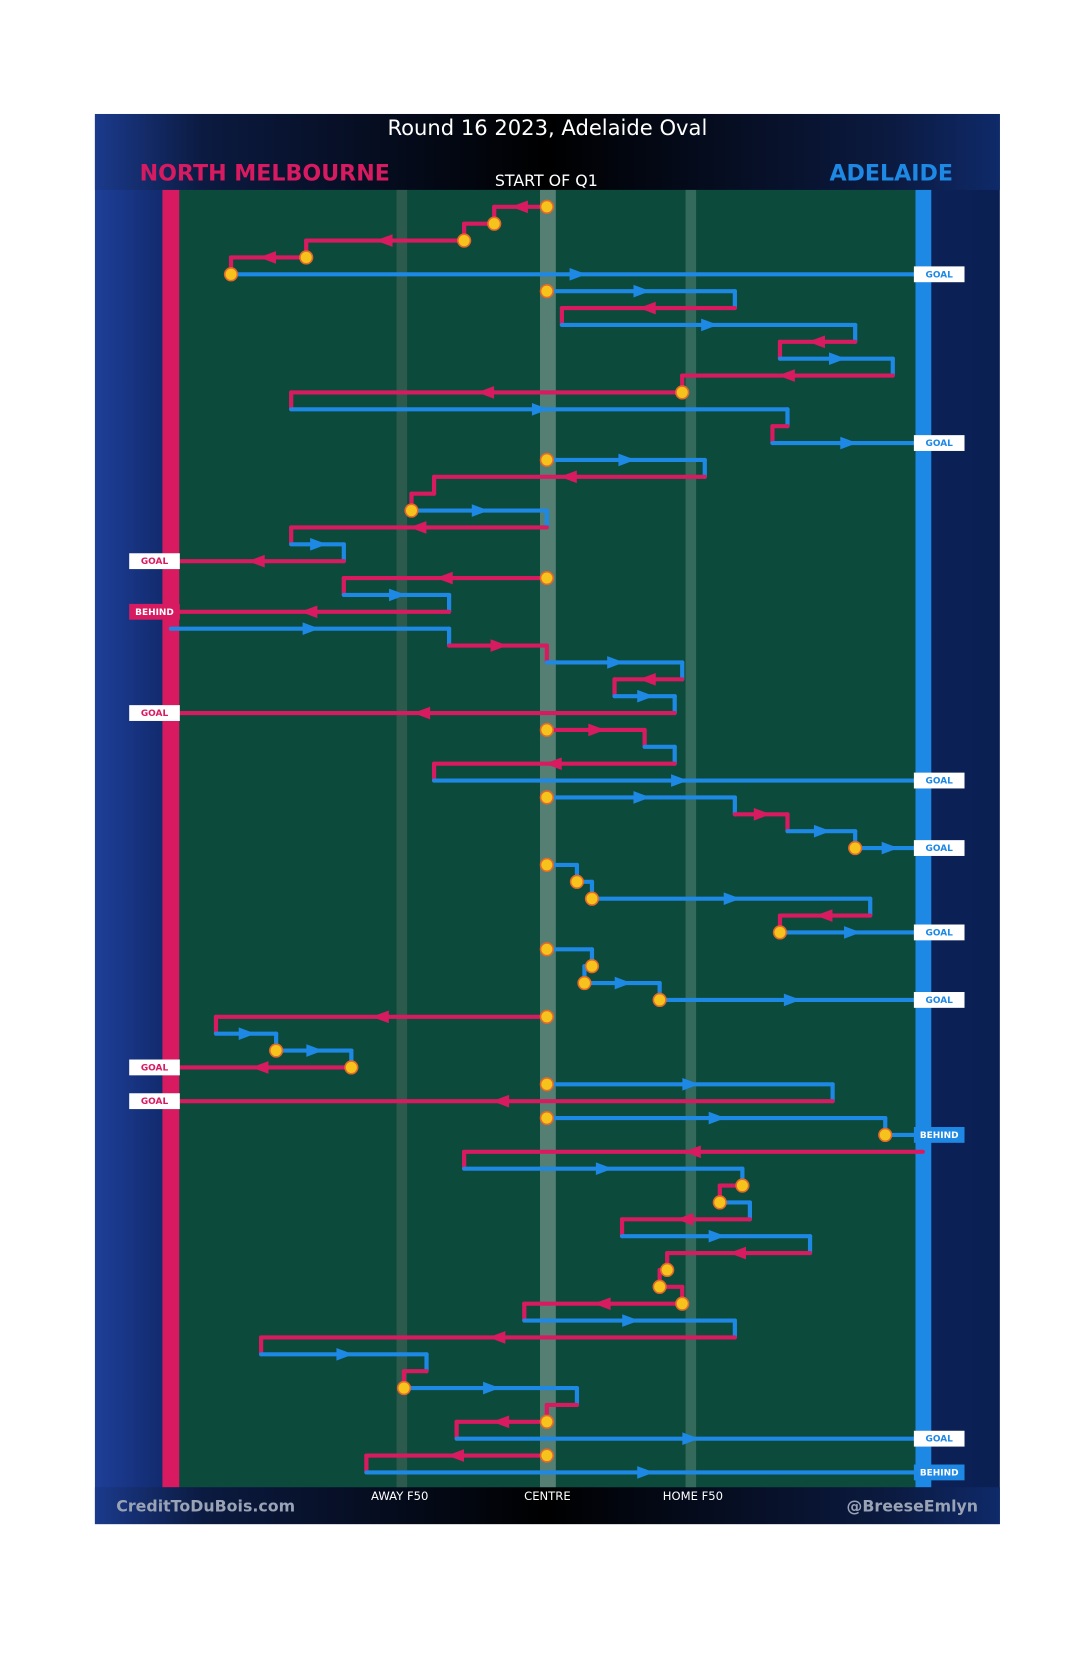 Image resolution: width=1080 pixels, height=1675 pixels. I want to click on adelaide-goal-line, so click(923, 838).